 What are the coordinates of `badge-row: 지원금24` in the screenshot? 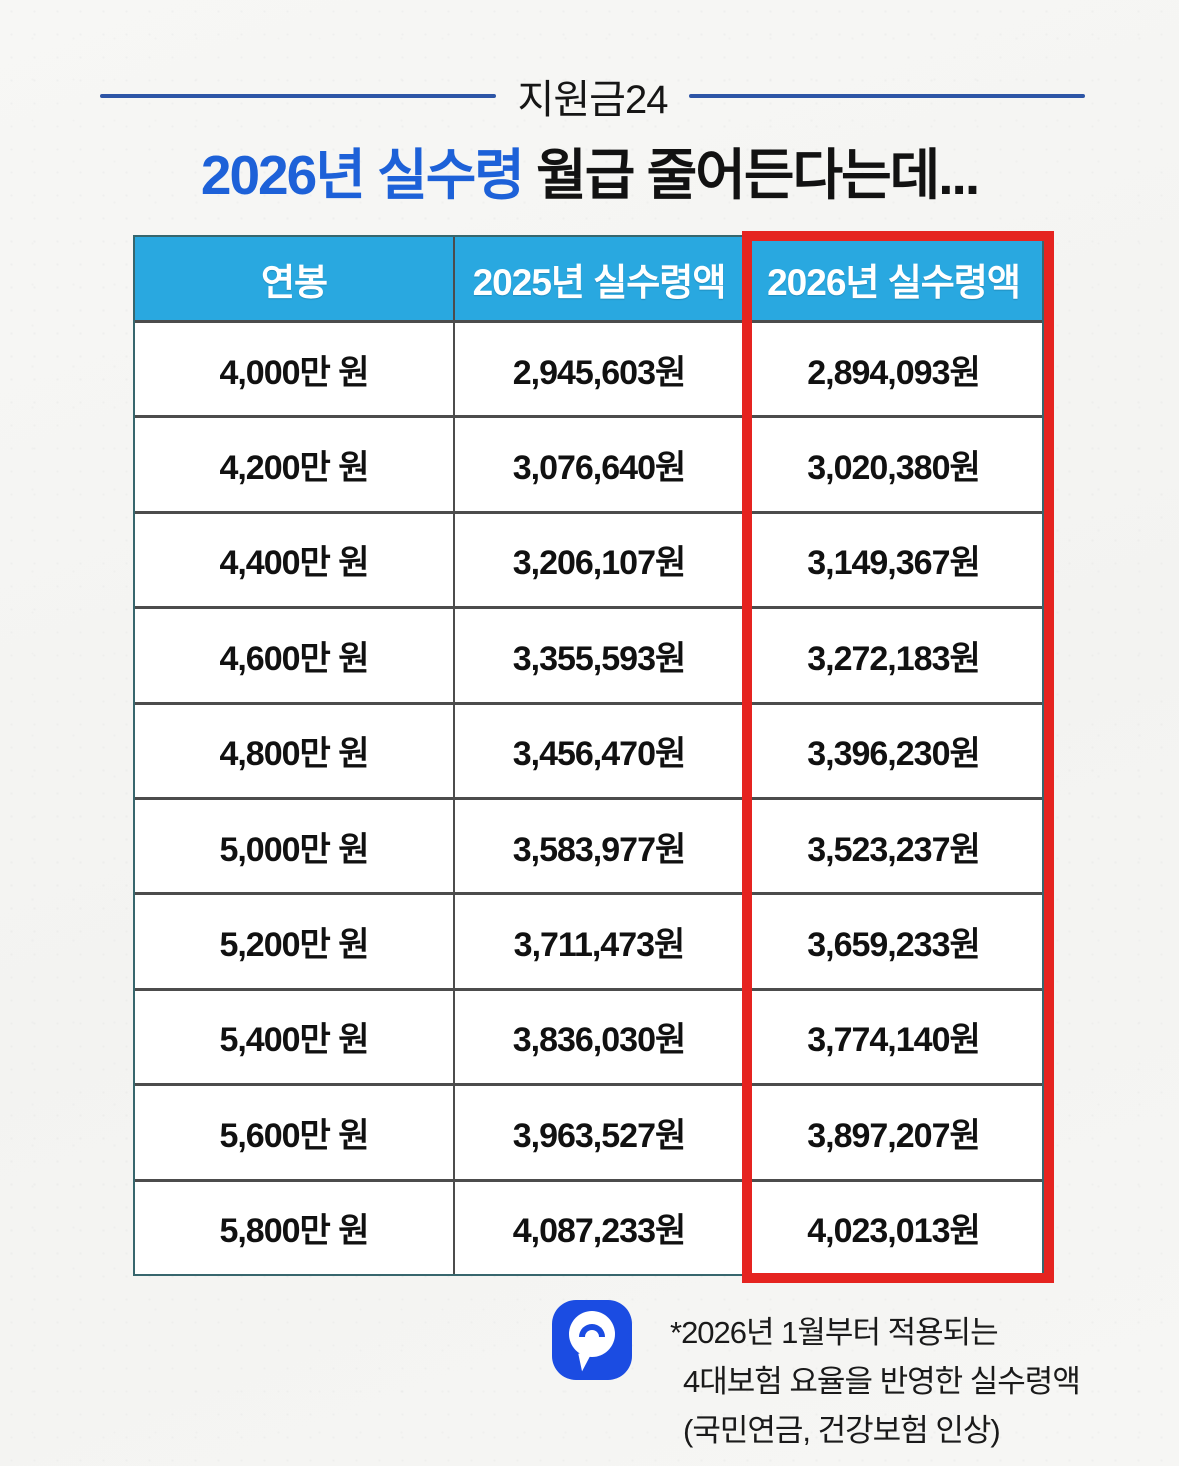 It's located at (592, 97).